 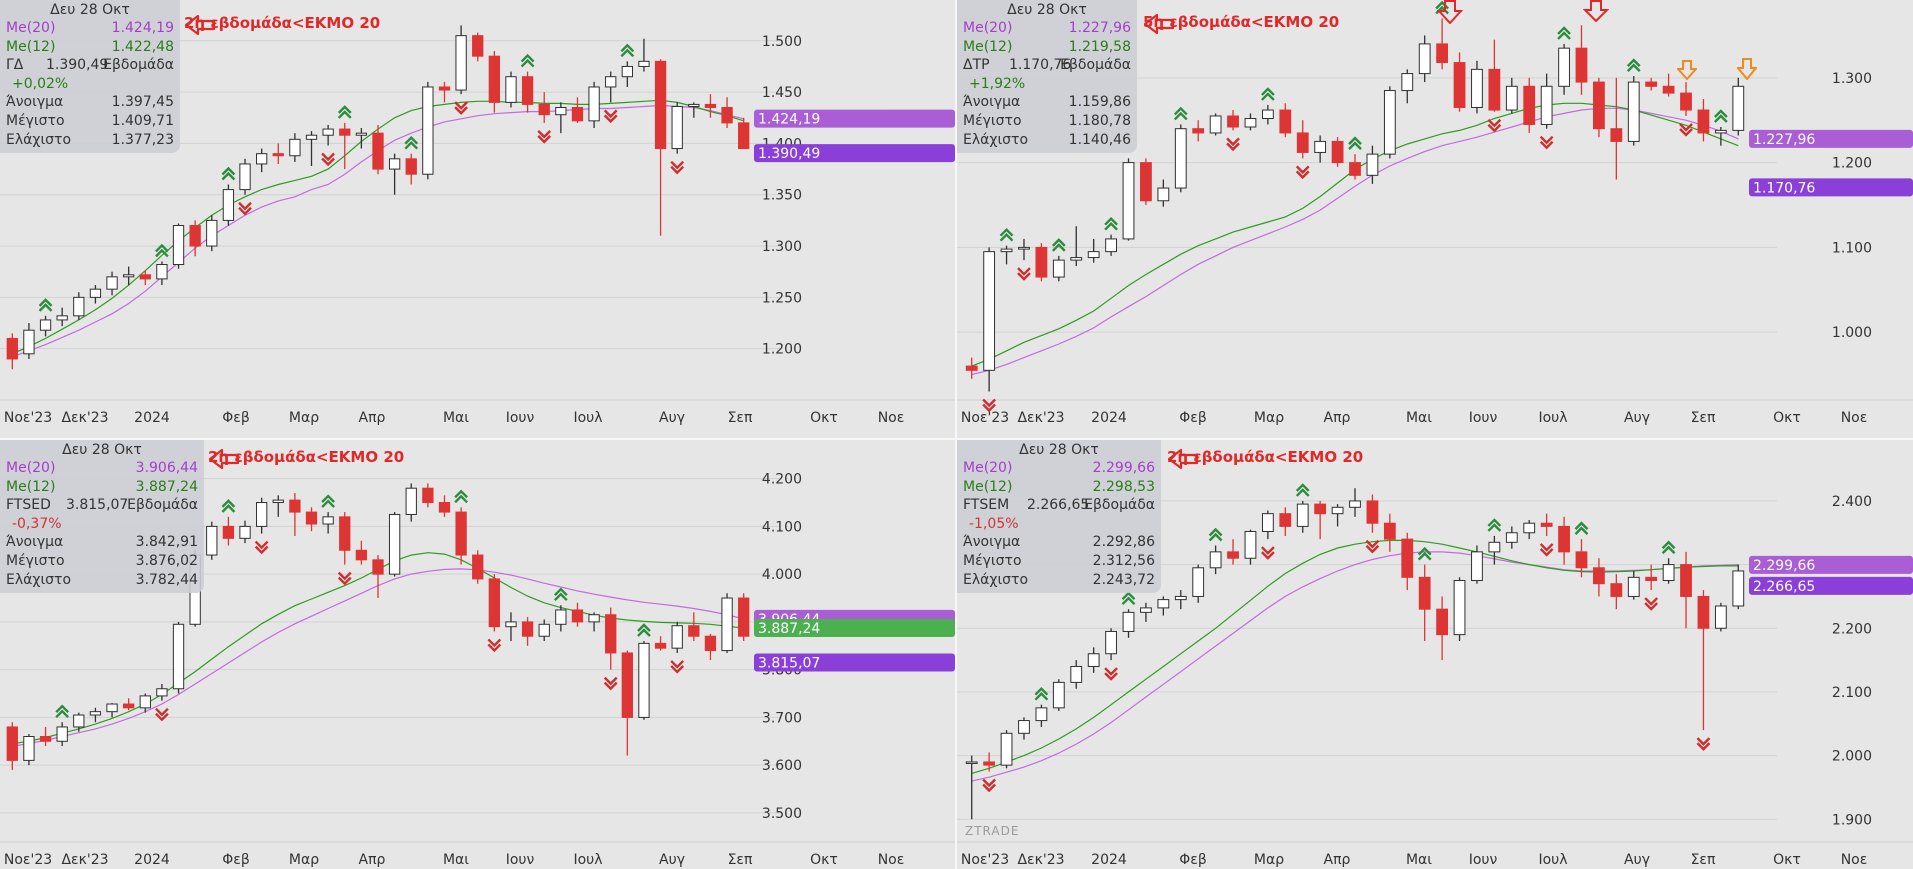 I want to click on y-tick-label: 1.300, so click(x=782, y=247).